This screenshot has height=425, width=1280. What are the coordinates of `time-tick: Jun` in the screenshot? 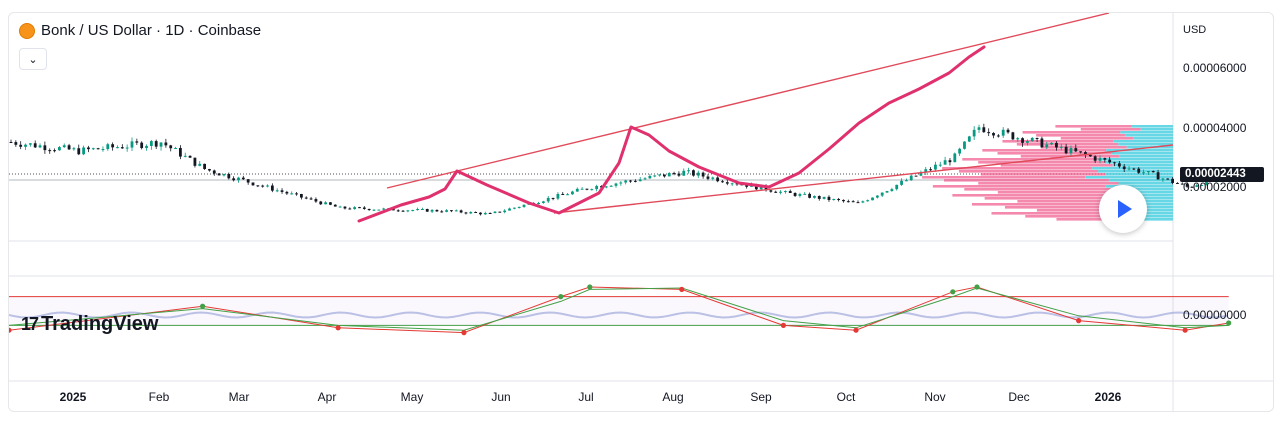 It's located at (501, 397).